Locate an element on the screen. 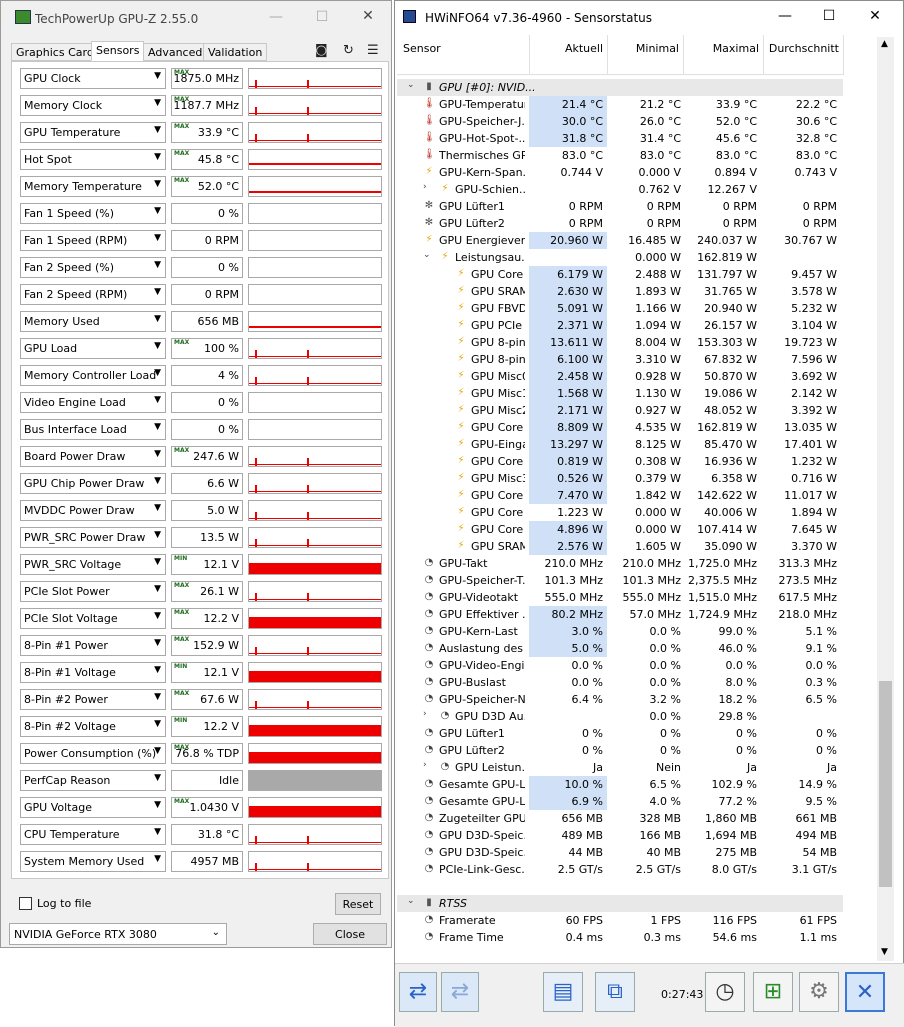  sensor-name-dropdown: GPU Temperature ▼ is located at coordinates (93, 132).